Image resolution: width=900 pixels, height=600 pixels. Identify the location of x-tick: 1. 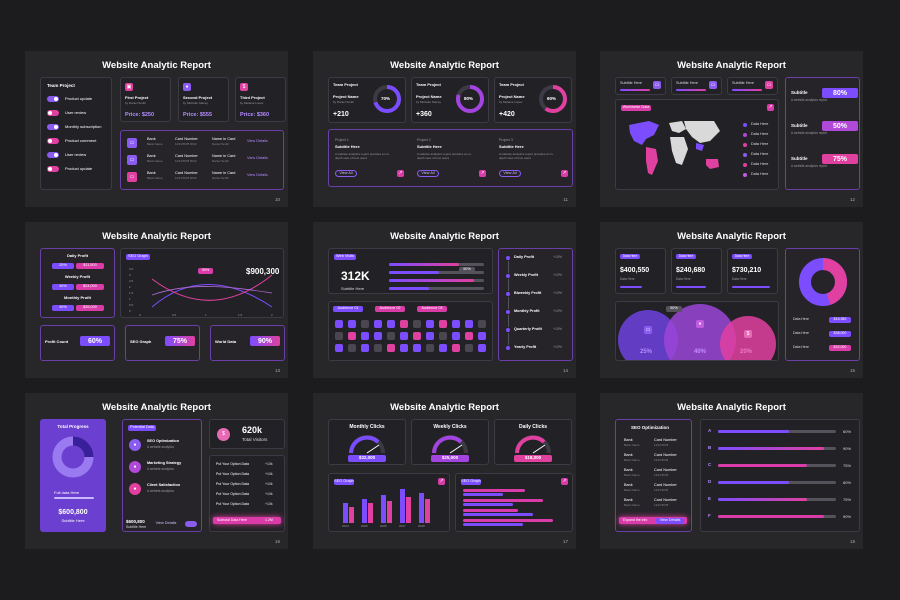
(206, 315).